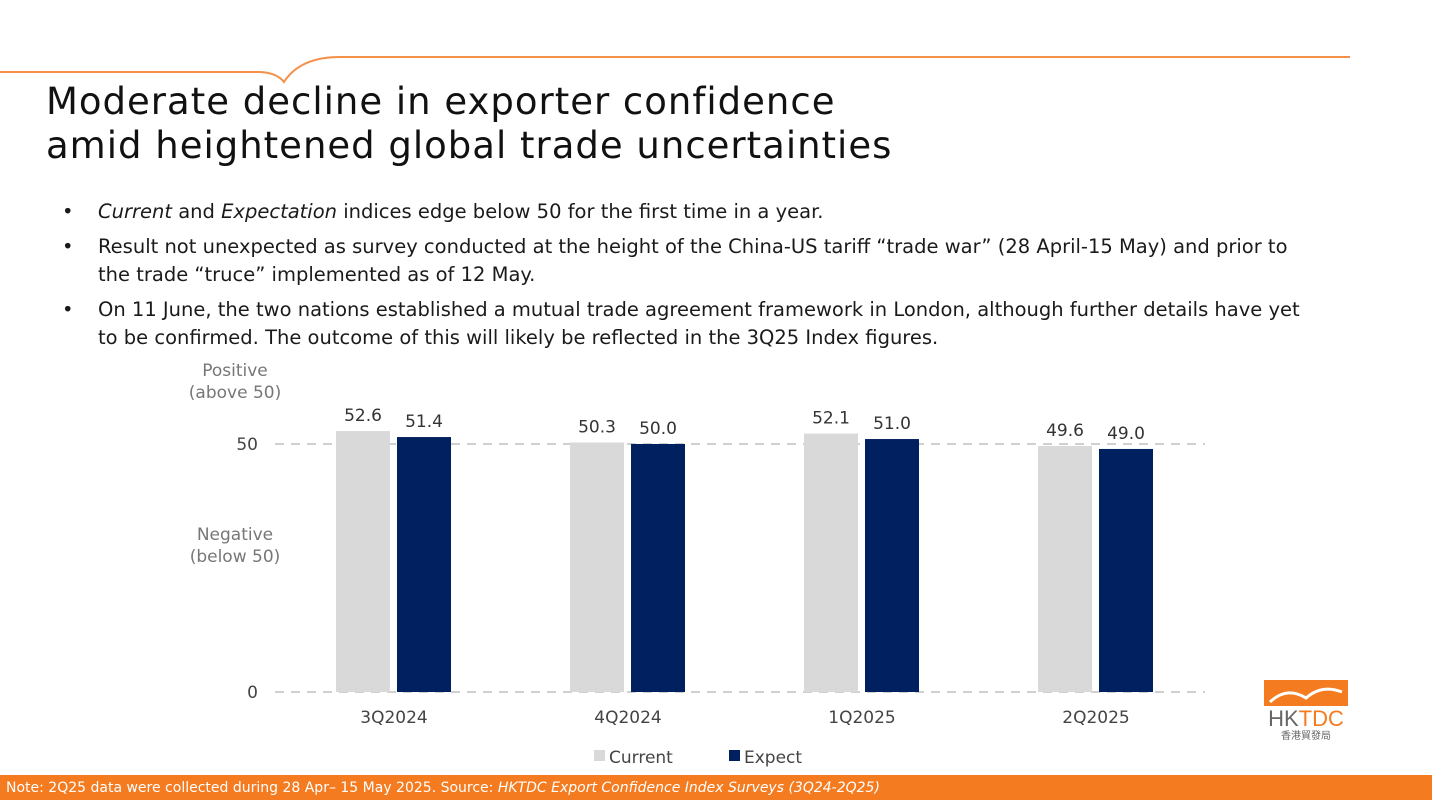 Image resolution: width=1432 pixels, height=802 pixels. I want to click on positive-label: Positive, so click(235, 371).